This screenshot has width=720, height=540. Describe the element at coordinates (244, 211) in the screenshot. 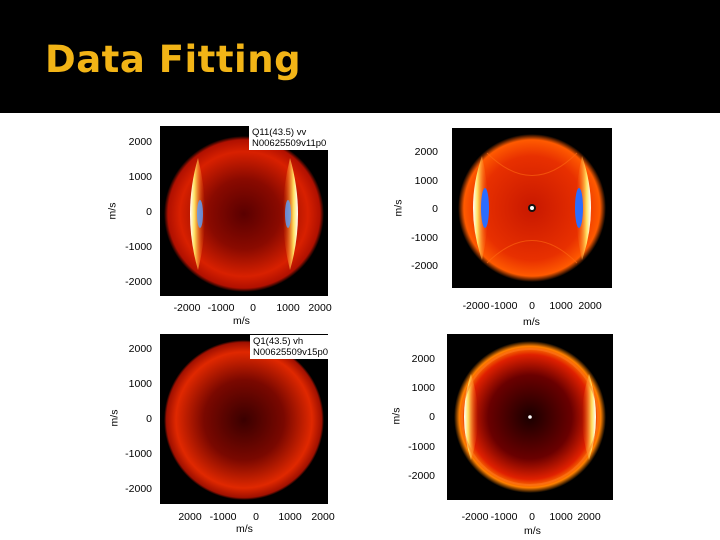

I see `experimental-image-vv` at that location.